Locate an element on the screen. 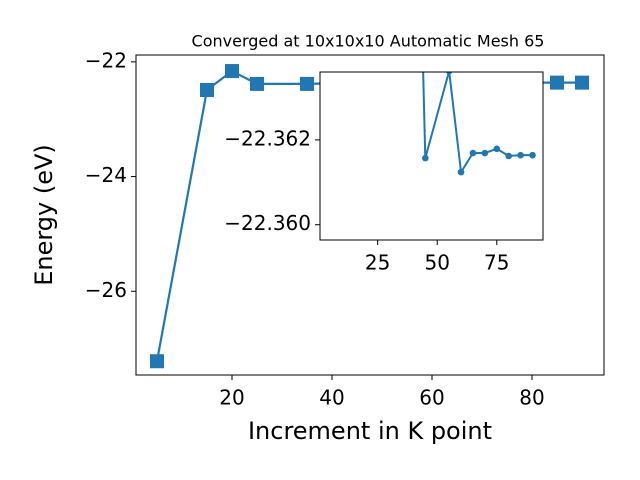  x-tick-label: 50 is located at coordinates (436, 263).